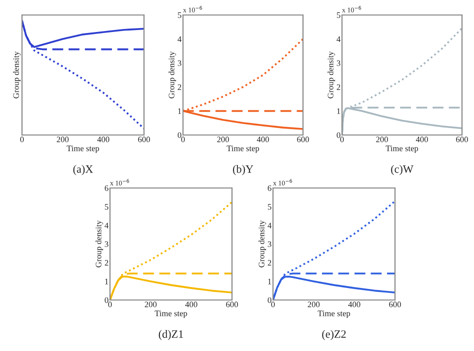 This screenshot has height=351, width=474. What do you see at coordinates (22, 139) in the screenshot?
I see `x-tick-label: 0` at bounding box center [22, 139].